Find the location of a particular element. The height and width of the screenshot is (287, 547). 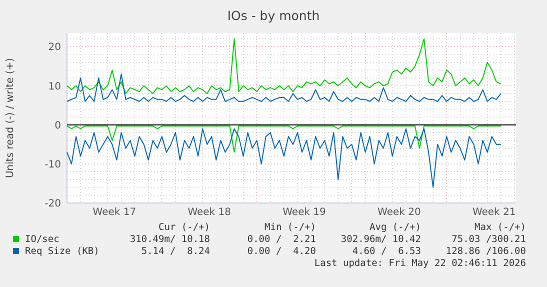

x-tick-label: Week 19 is located at coordinates (304, 212).